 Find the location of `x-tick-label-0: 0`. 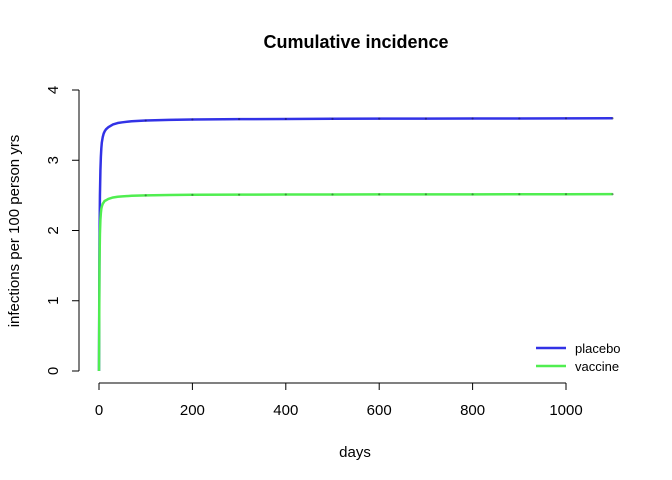

x-tick-label-0: 0 is located at coordinates (99, 410).